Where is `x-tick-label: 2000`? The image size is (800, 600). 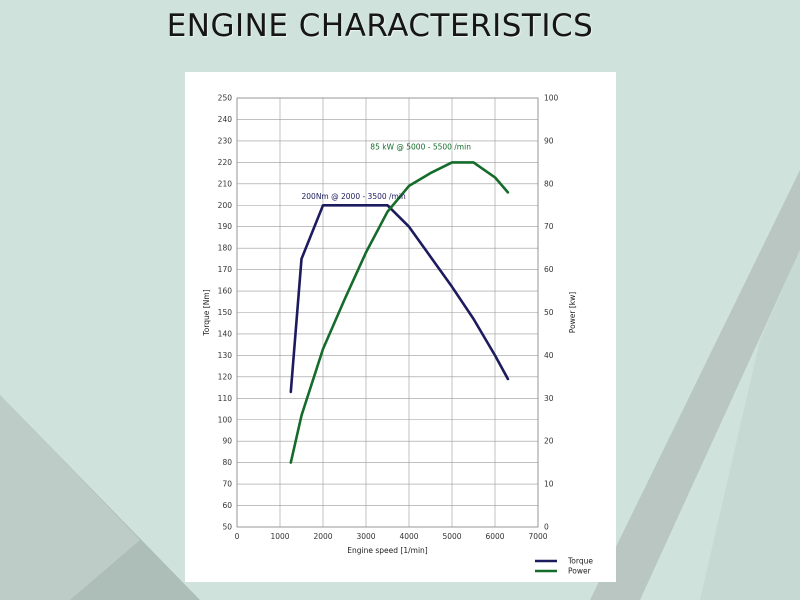
x-tick-label: 2000 is located at coordinates (322, 536).